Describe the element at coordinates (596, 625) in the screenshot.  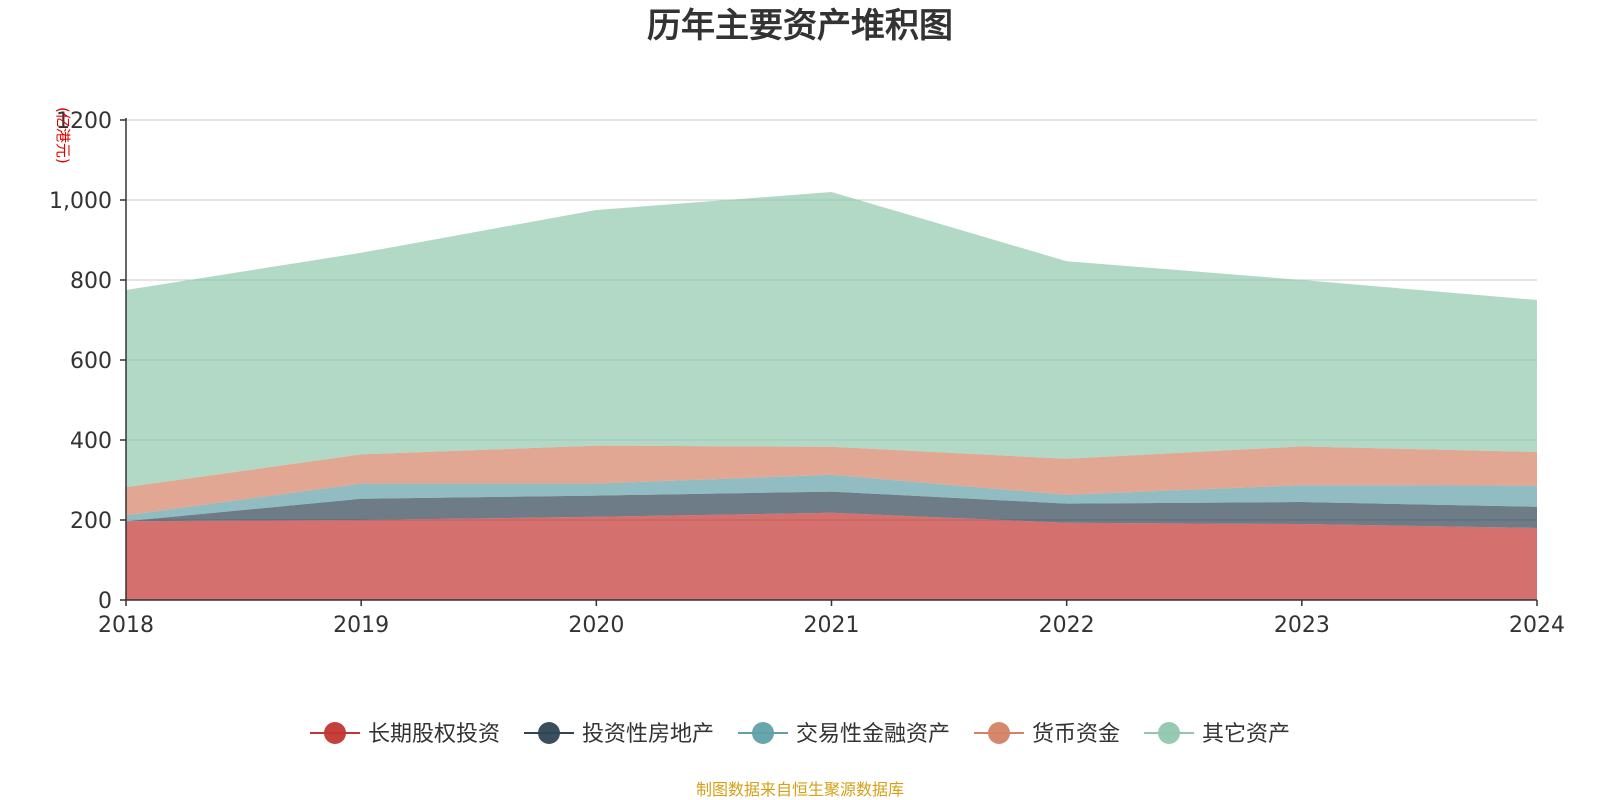
I see `x-tick-label: 2020` at that location.